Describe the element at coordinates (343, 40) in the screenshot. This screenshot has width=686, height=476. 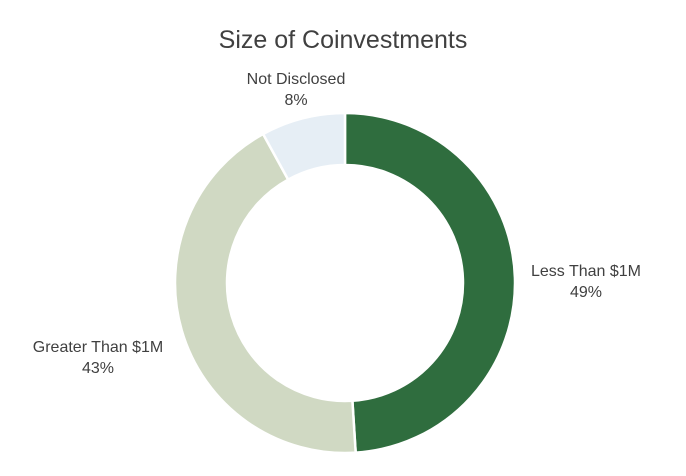
I see `chart-title: Size of Coinvestments` at that location.